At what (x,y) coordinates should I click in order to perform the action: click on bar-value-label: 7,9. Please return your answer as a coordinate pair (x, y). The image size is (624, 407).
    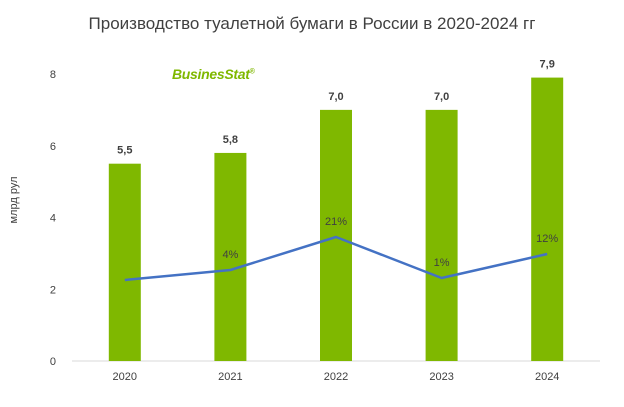
    Looking at the image, I should click on (547, 65).